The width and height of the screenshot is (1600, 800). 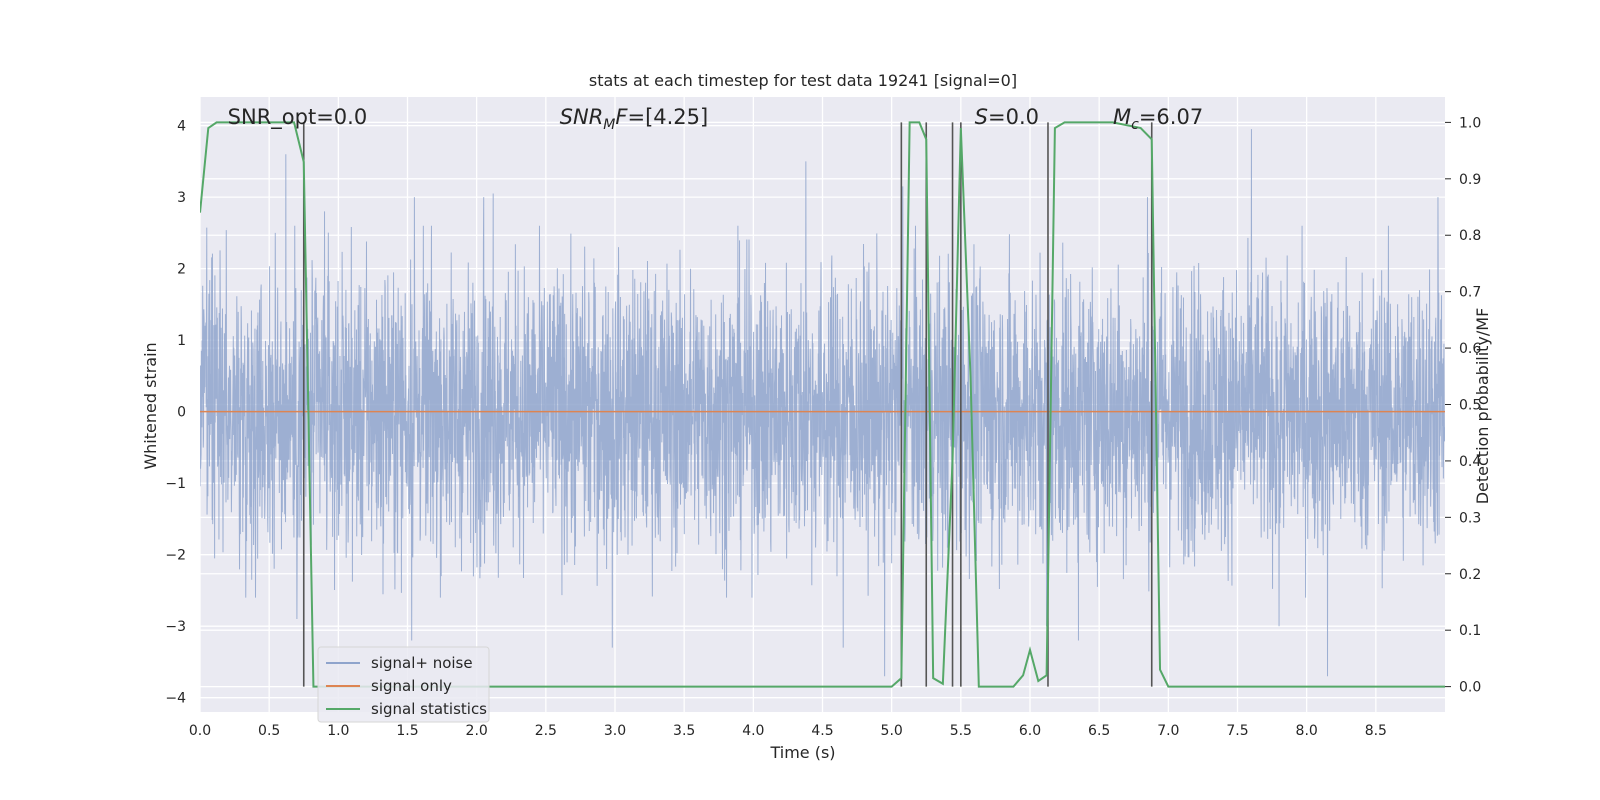 I want to click on x-tick-label: 2.0, so click(x=477, y=731).